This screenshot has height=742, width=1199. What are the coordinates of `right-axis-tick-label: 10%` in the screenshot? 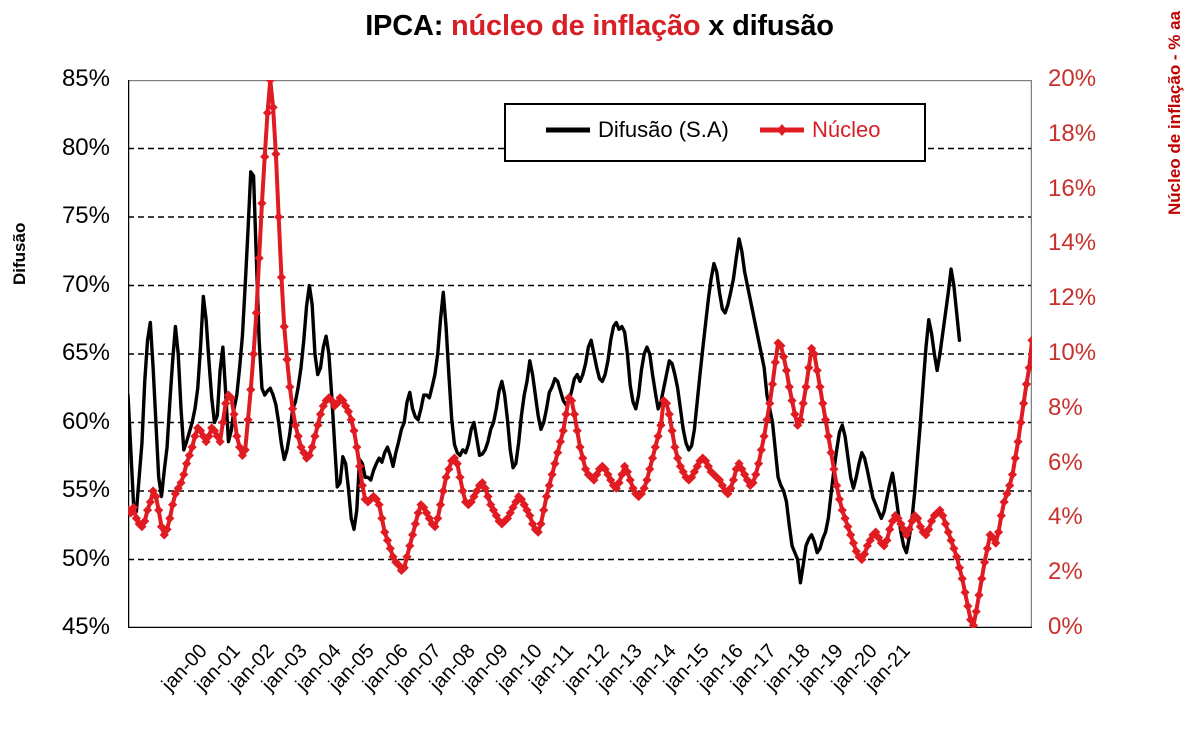 It's located at (1072, 352).